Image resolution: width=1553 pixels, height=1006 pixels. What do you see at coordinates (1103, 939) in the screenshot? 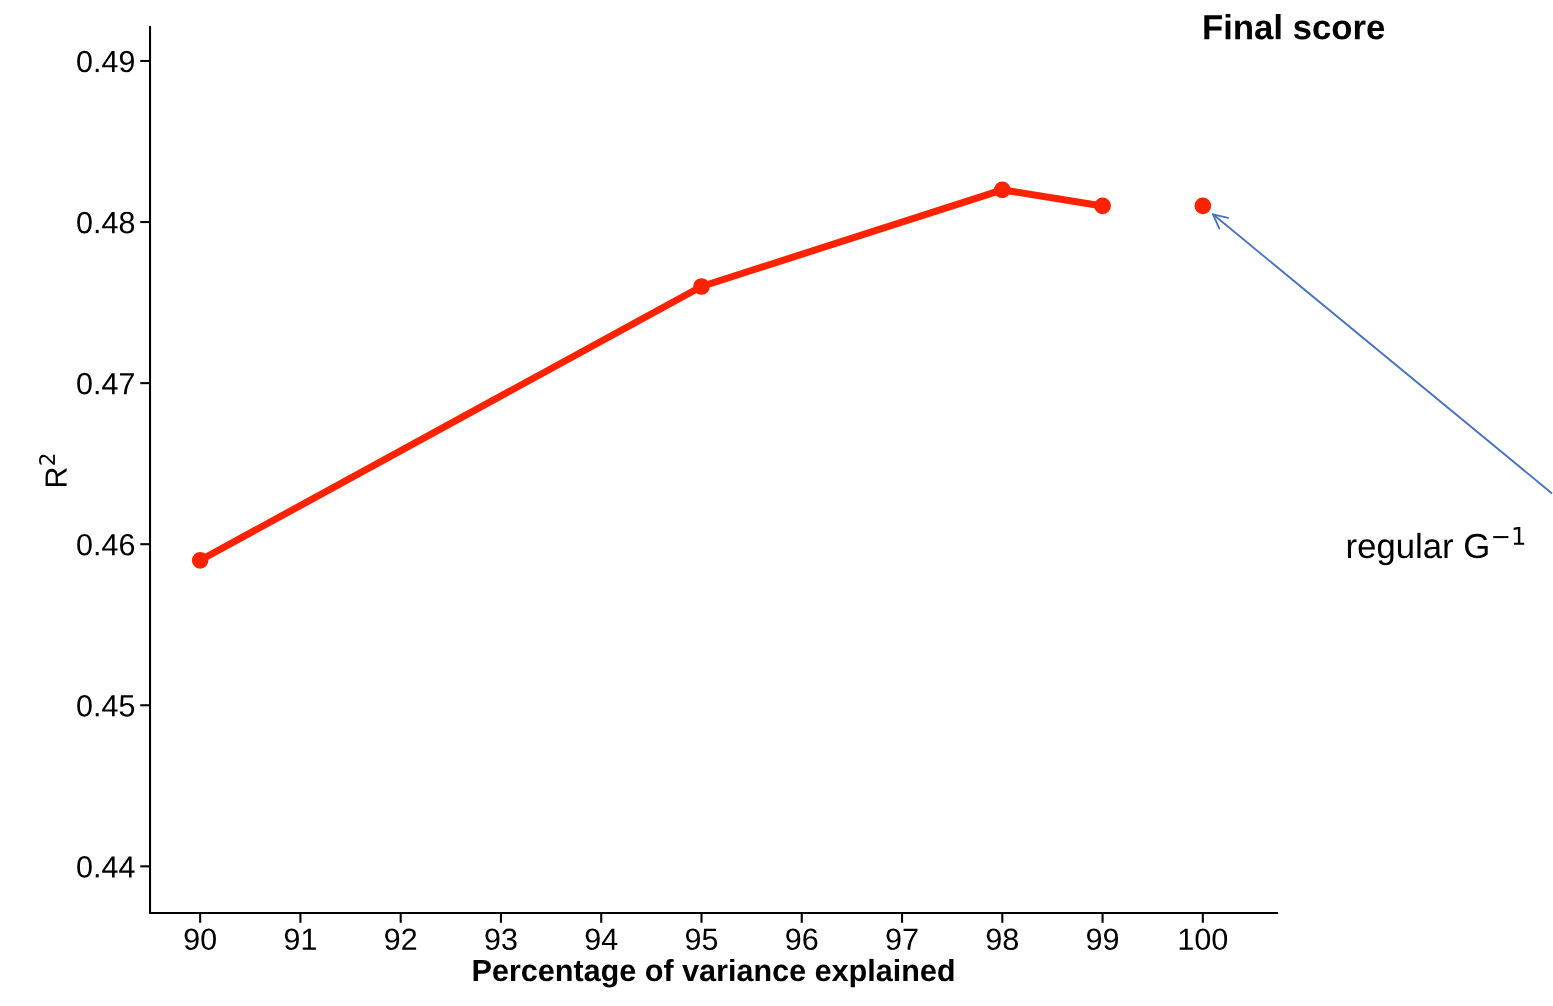
I see `x-tick-label: 99` at bounding box center [1103, 939].